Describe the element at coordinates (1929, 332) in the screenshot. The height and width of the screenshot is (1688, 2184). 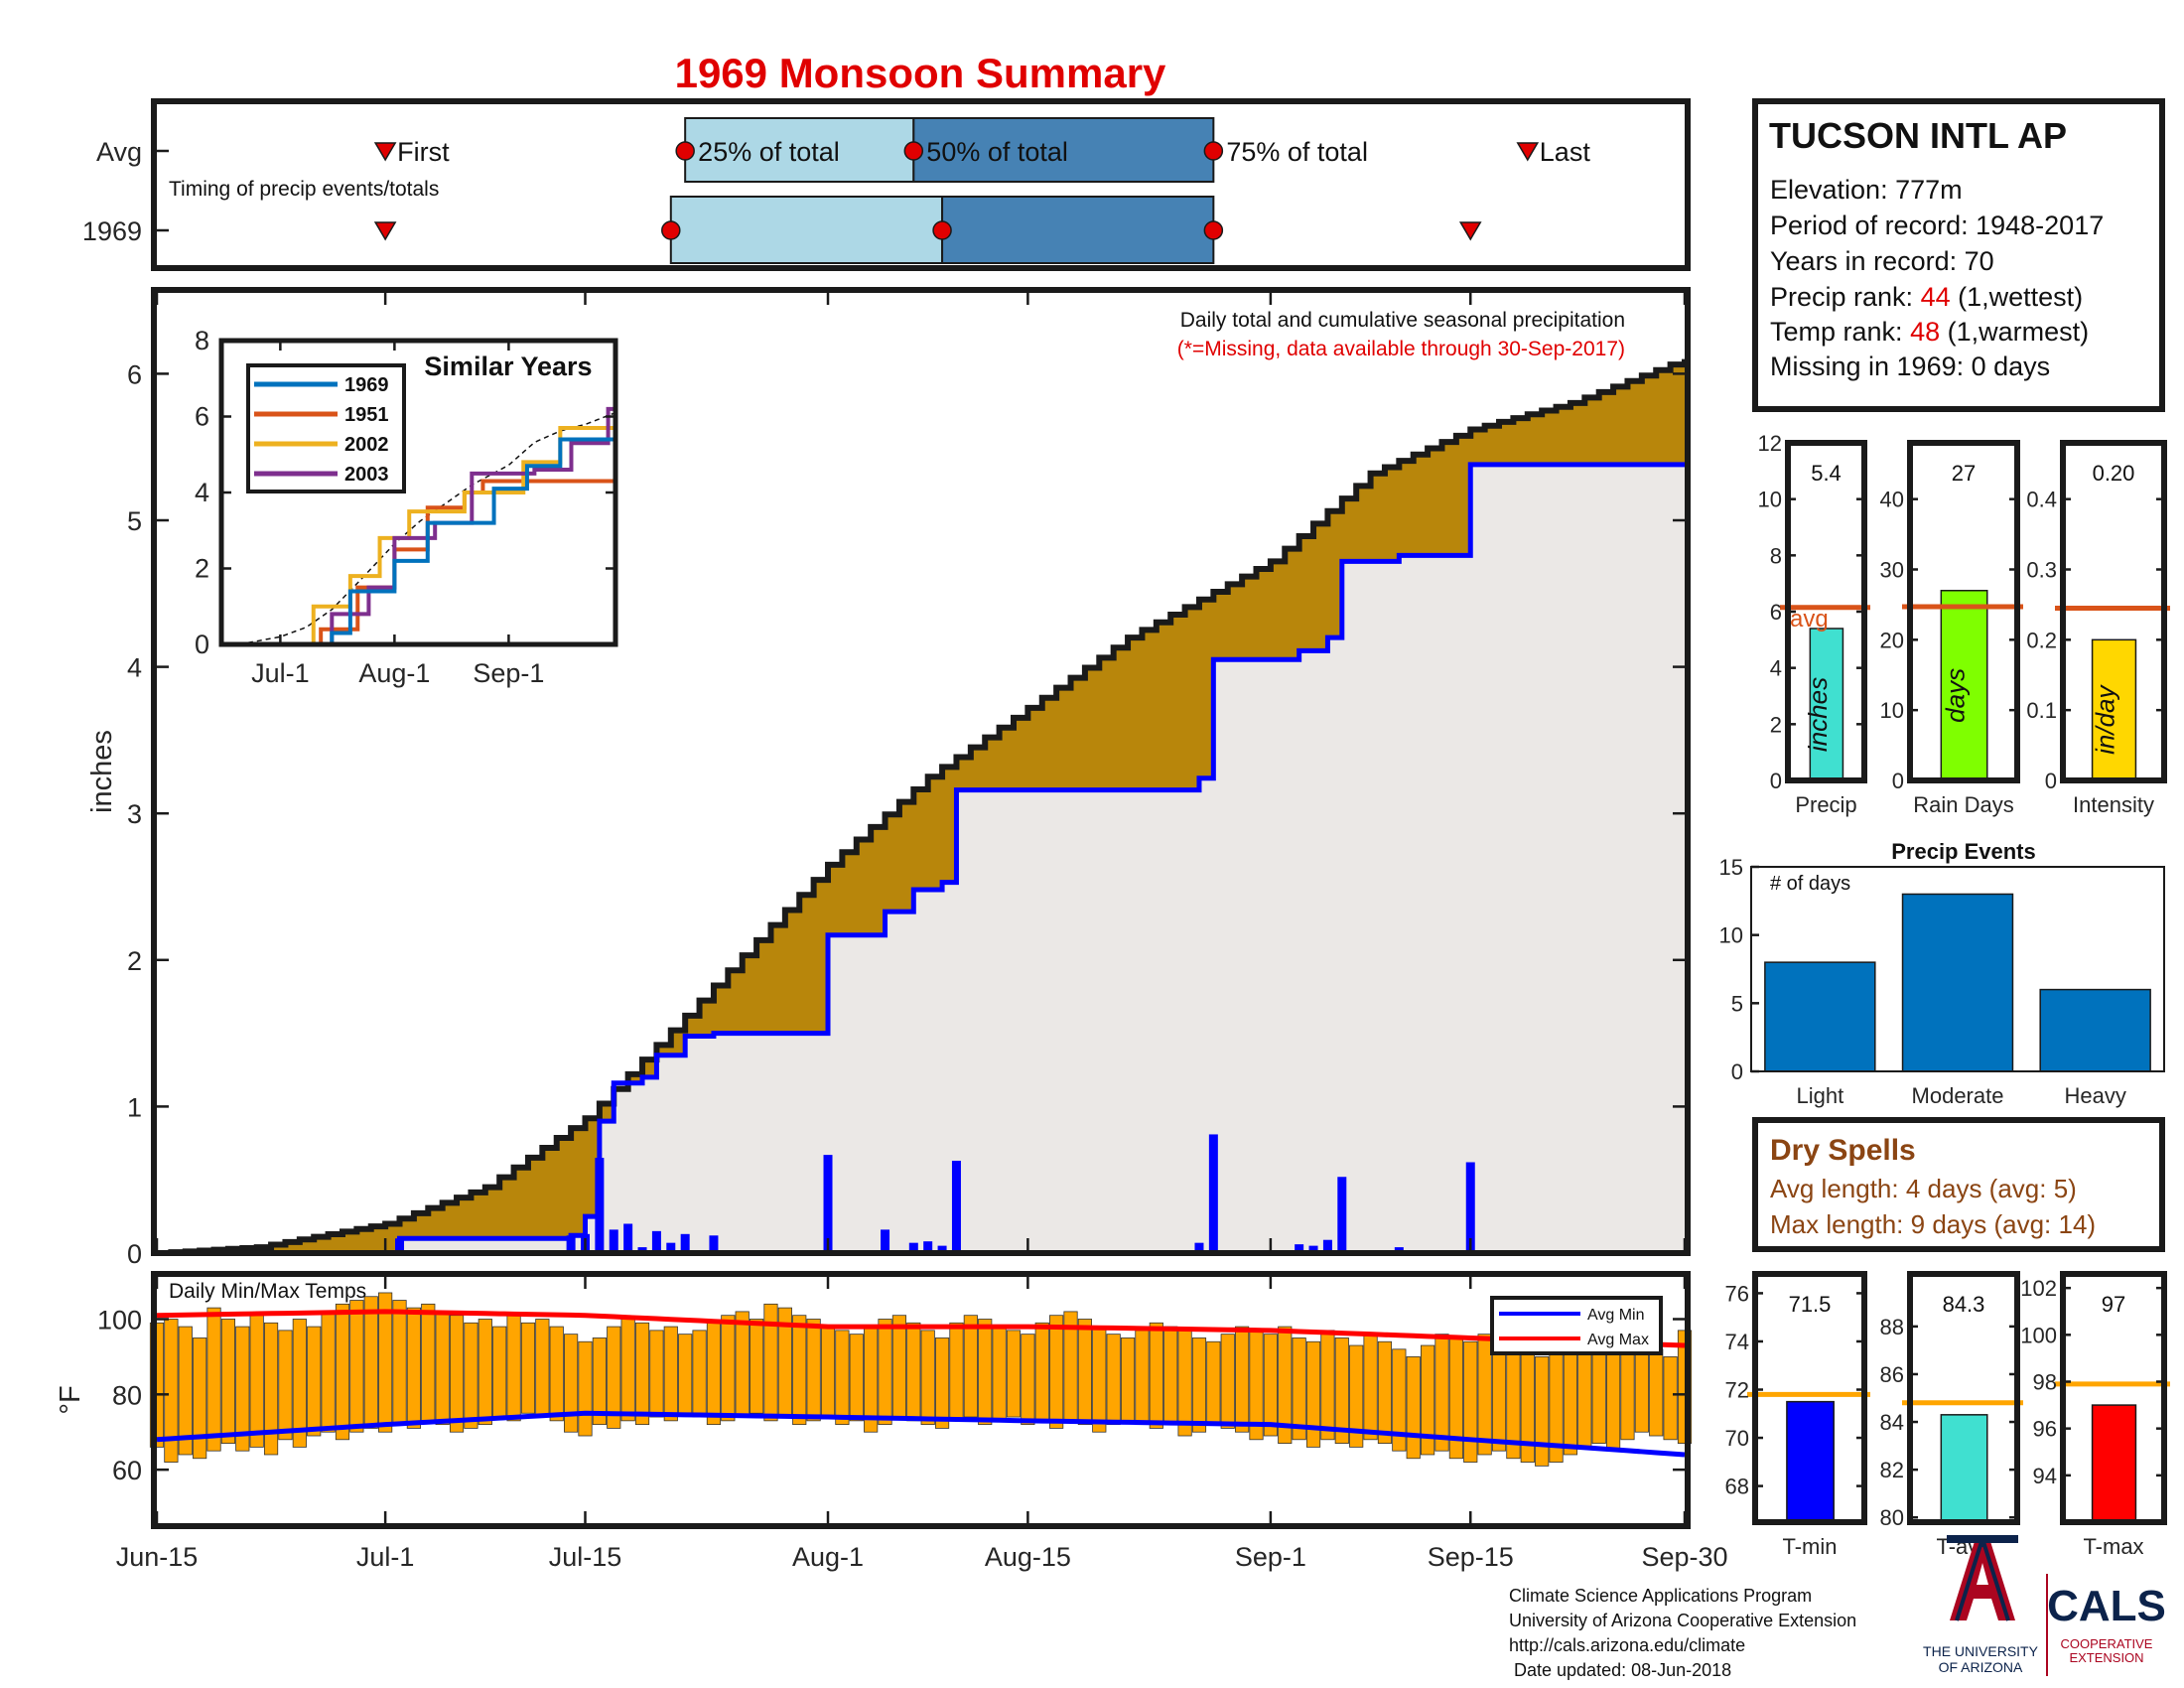
I see `station-temp-rank: Temp rank: 48 (1,warmest)` at that location.